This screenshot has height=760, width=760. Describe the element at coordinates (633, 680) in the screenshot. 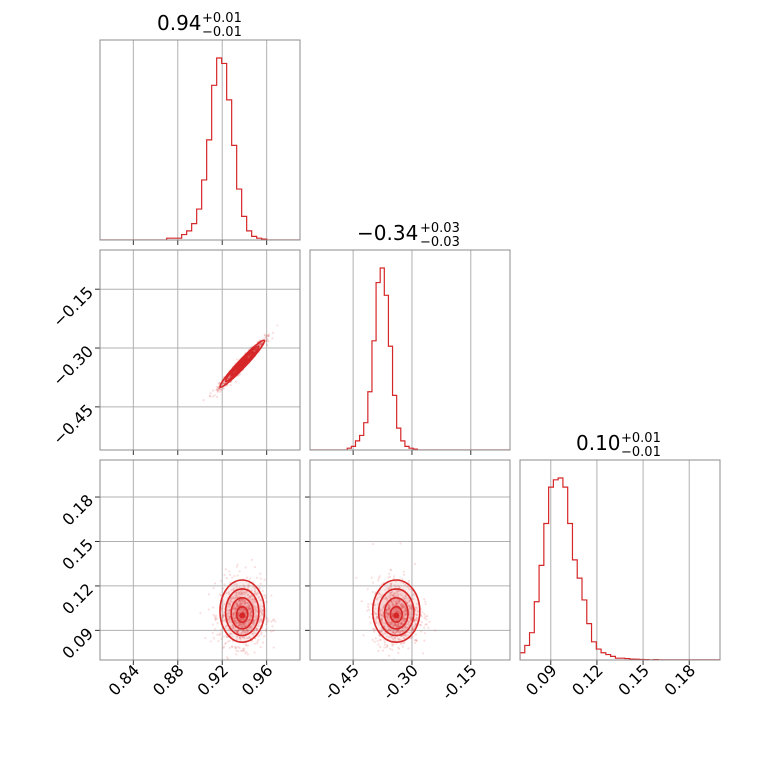

I see `hist-p2-xtick-label: 0.15` at that location.